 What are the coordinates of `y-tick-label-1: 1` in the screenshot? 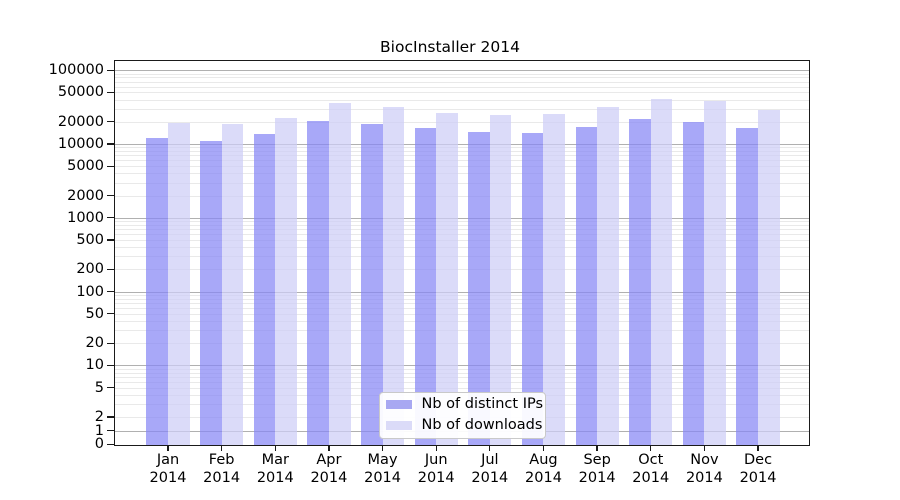 It's located at (99, 430).